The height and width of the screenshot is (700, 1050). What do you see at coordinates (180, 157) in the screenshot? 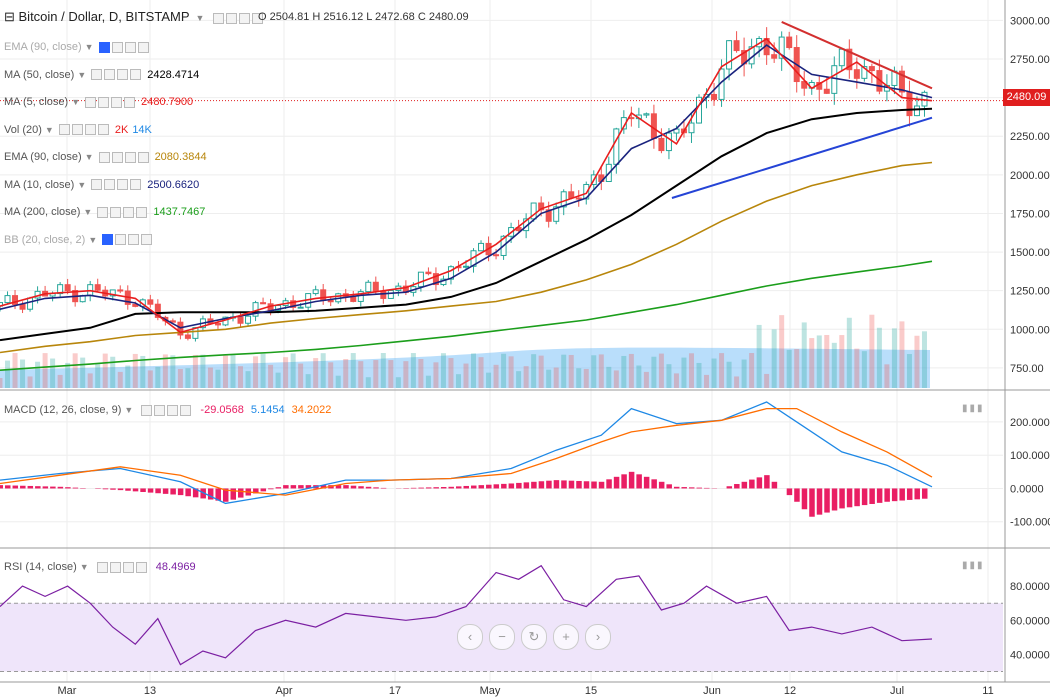
I see `legend-value: 2080.3844` at bounding box center [180, 157].